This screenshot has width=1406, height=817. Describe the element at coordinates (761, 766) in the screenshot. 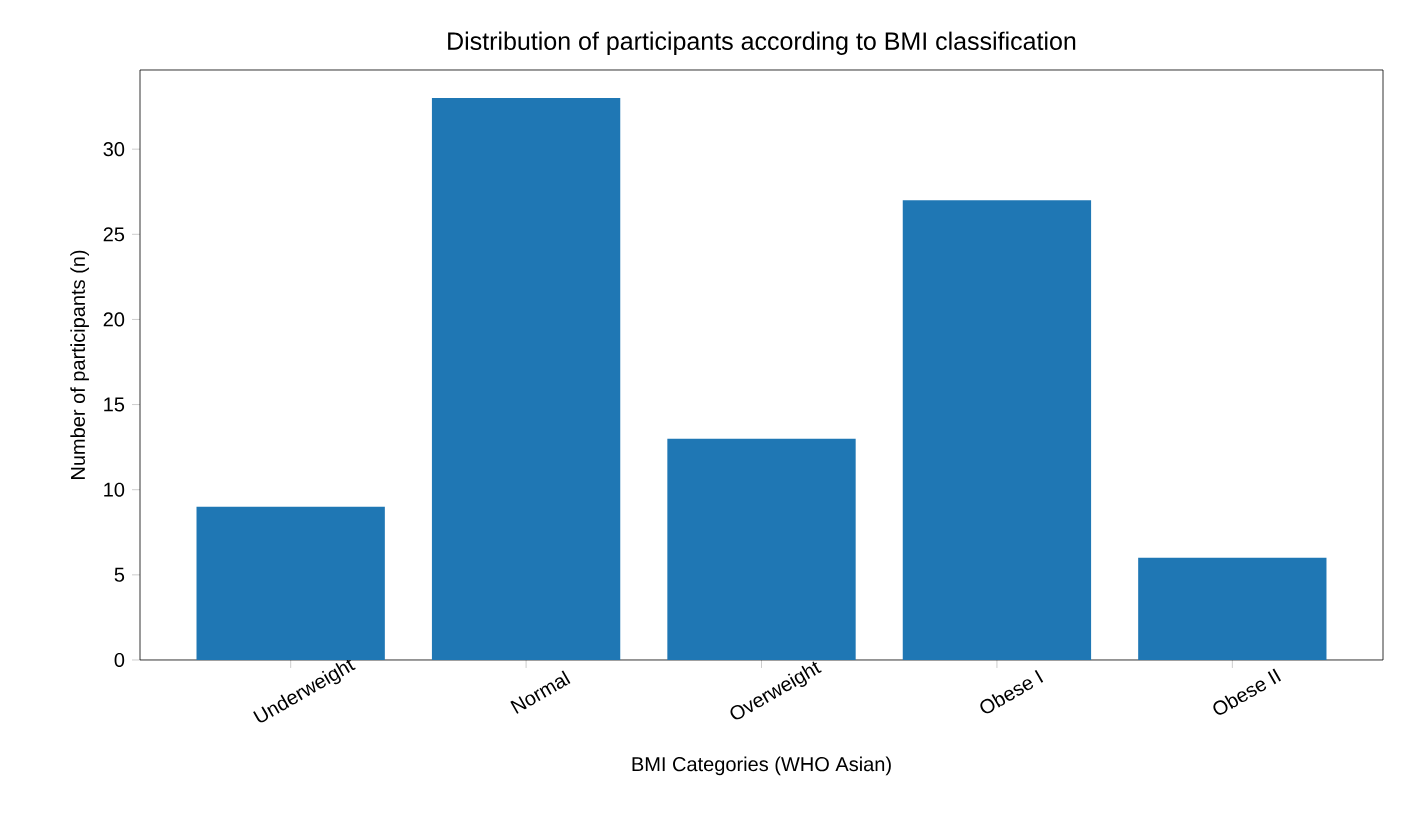

I see `x-axis-title: BMI Categories (WHO Asian)` at that location.